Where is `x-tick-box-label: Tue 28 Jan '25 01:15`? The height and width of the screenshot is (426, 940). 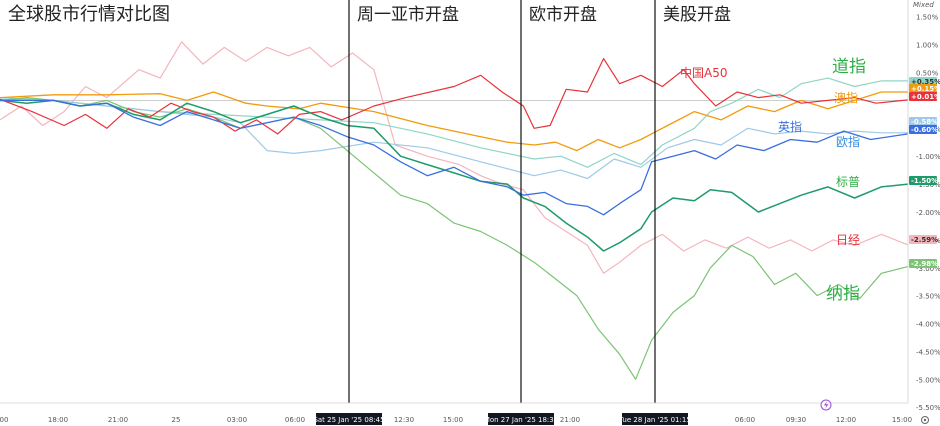
x-tick-box-label: Tue 28 Jan '25 01:15 is located at coordinates (654, 420).